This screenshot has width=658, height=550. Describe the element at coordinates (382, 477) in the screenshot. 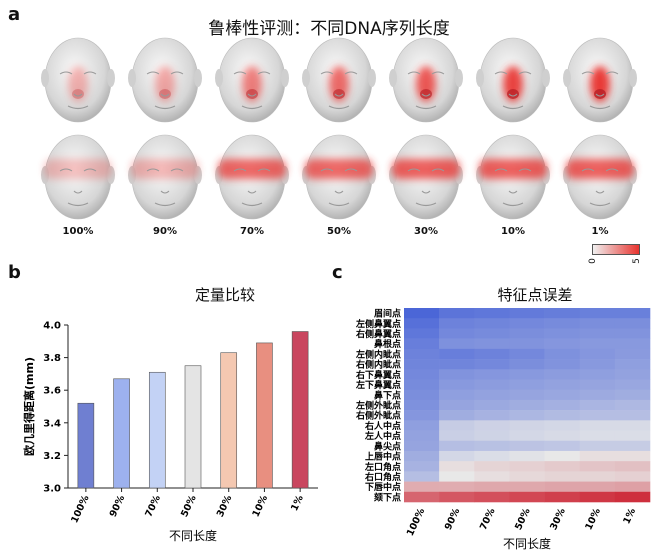

I see `row-label: 右口角点` at that location.